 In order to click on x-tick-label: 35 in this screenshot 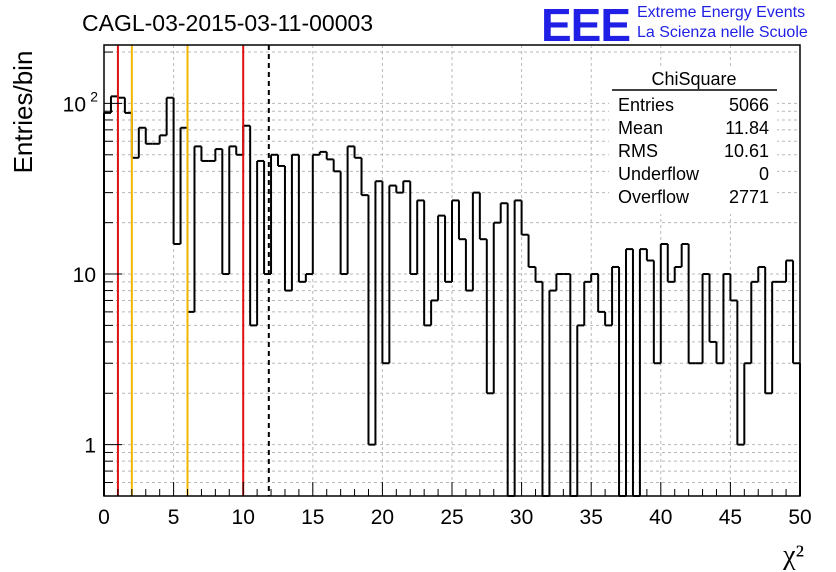, I will do `click(591, 517)`.